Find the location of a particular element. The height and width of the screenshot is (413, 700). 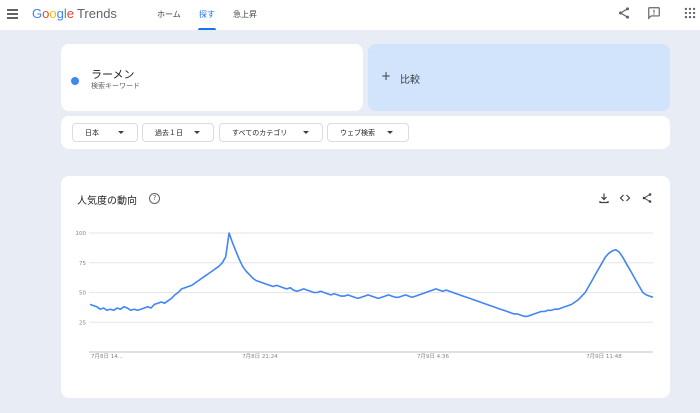

y-tick-label: 100 is located at coordinates (81, 234).